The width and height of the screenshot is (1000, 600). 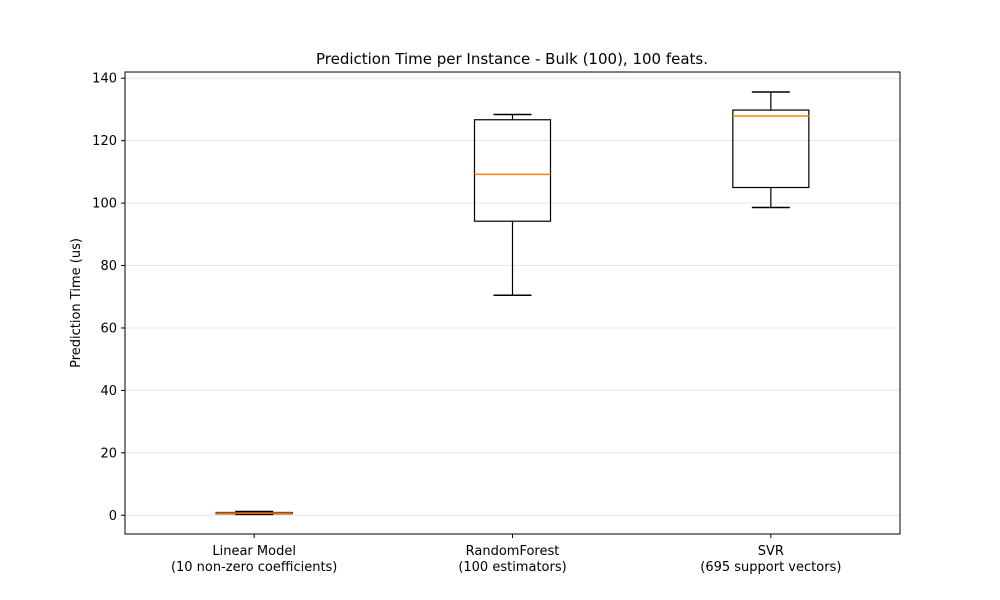 I want to click on y-tick-label: 20, so click(x=108, y=453).